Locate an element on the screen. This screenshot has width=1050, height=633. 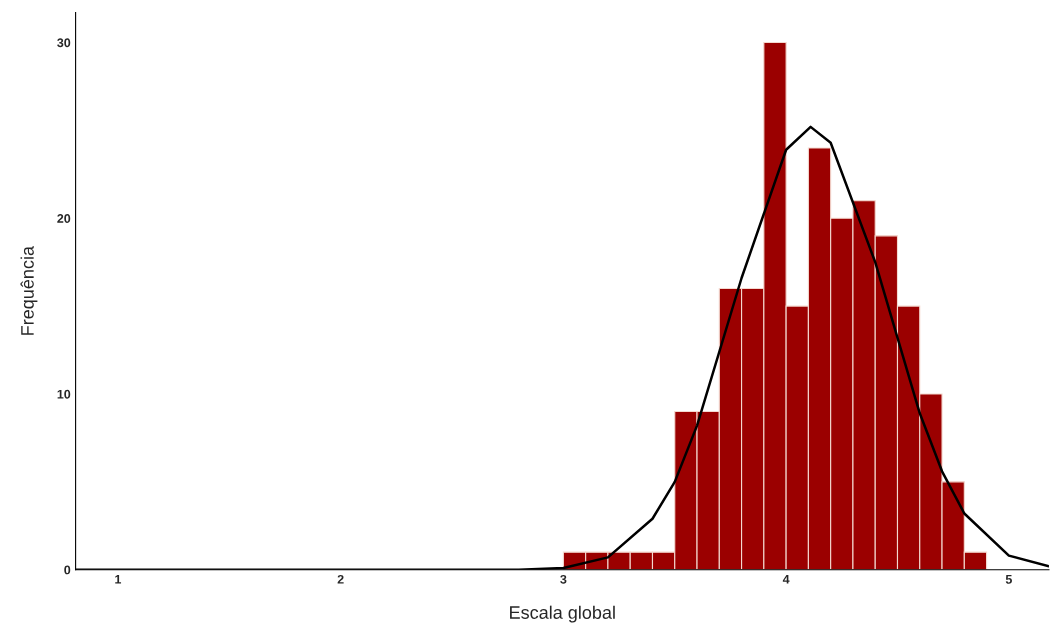
y-tick-label: 30 is located at coordinates (64, 43).